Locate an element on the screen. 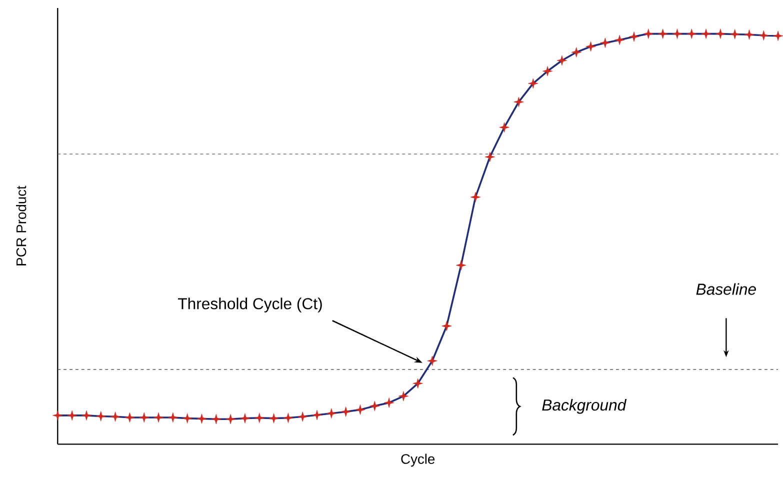 The width and height of the screenshot is (783, 489). annotation: Threshold Cycle (Ct) is located at coordinates (250, 305).